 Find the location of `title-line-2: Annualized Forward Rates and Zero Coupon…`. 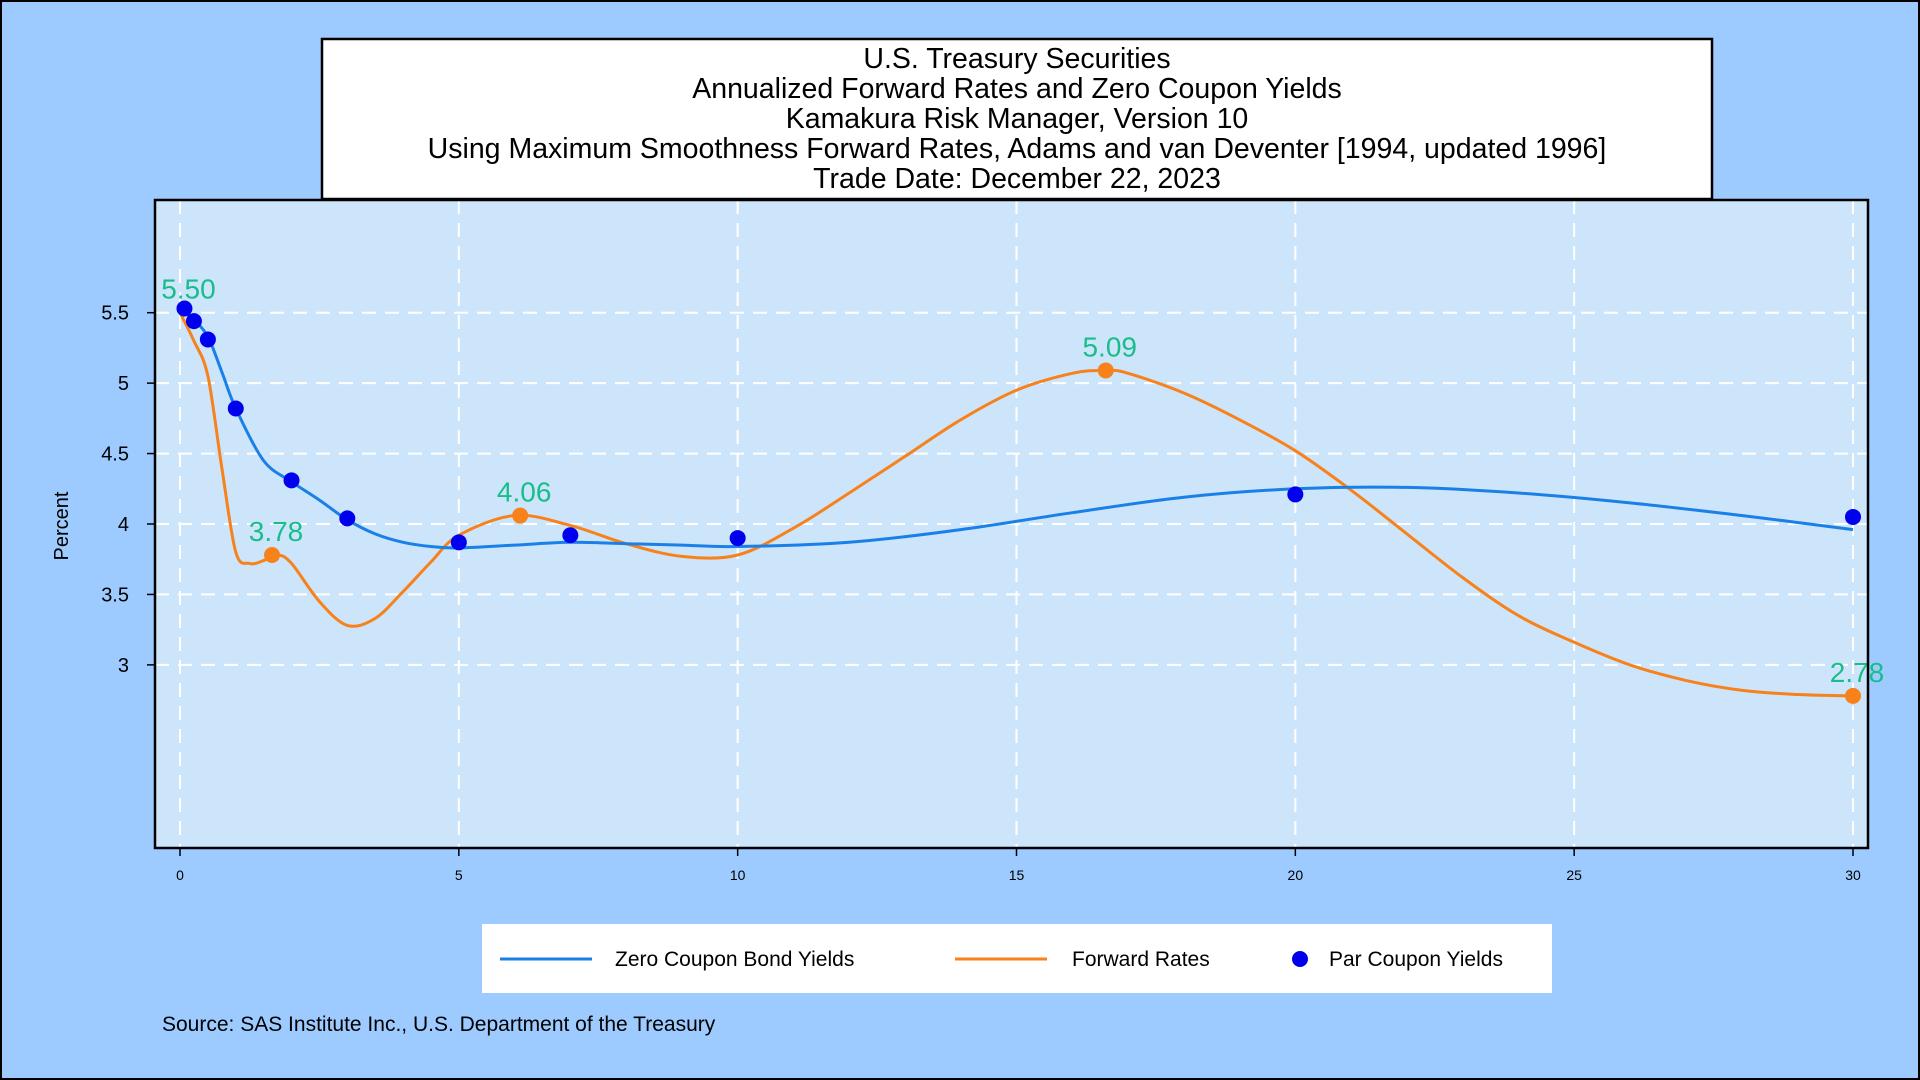

title-line-2: Annualized Forward Rates and Zero Coupon… is located at coordinates (1017, 89).